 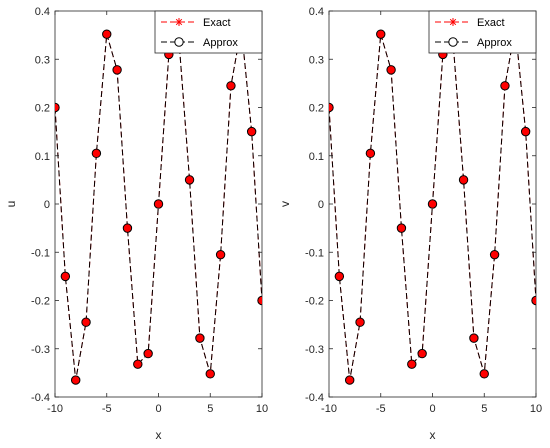 What do you see at coordinates (40, 253) in the screenshot?
I see `y-tick-label: -0.1` at bounding box center [40, 253].